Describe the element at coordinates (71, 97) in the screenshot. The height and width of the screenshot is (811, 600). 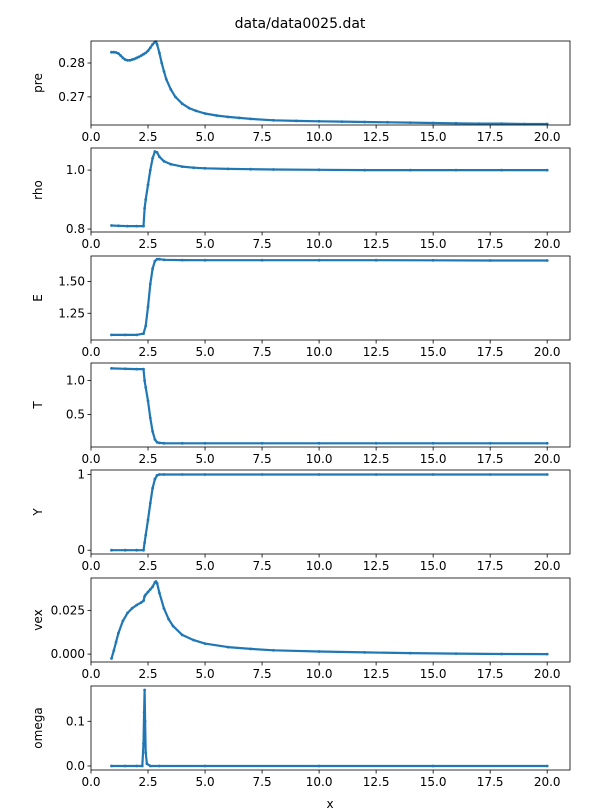
I see `y-tick-label: 0.27` at that location.